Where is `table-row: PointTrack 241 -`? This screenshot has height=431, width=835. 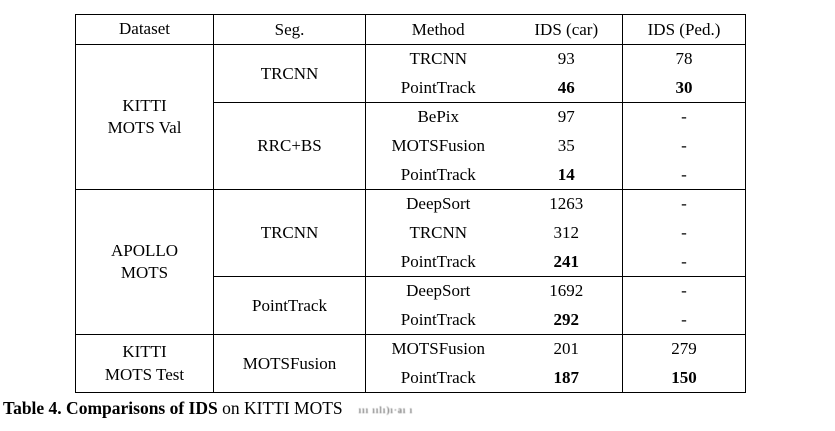 table-row: PointTrack 241 - is located at coordinates (411, 262).